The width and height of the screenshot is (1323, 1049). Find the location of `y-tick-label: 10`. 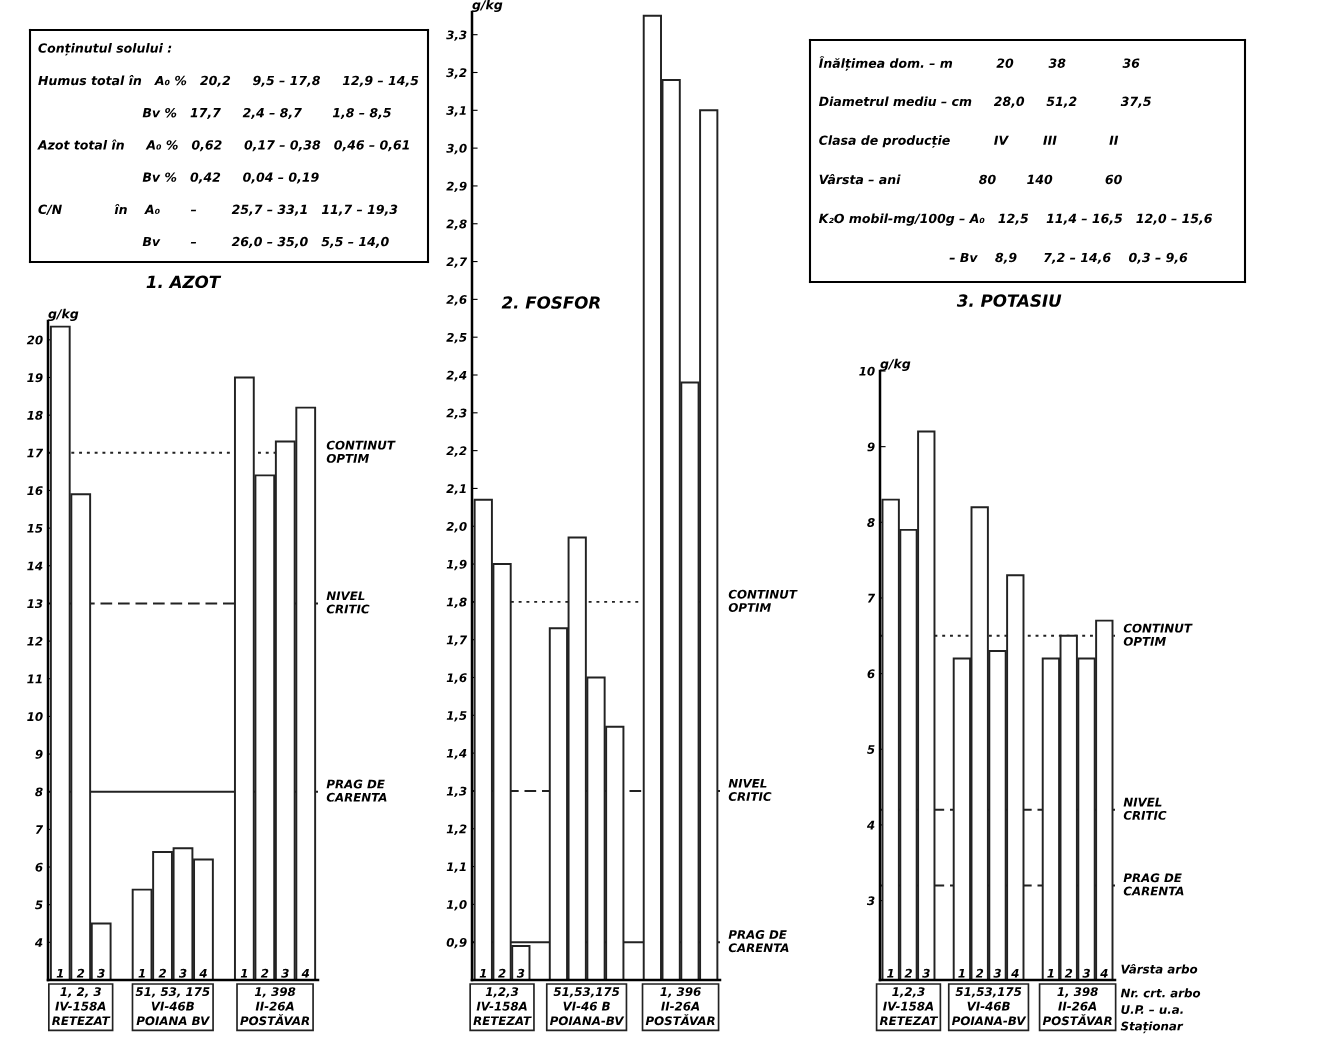

y-tick-label: 10 is located at coordinates (867, 371).